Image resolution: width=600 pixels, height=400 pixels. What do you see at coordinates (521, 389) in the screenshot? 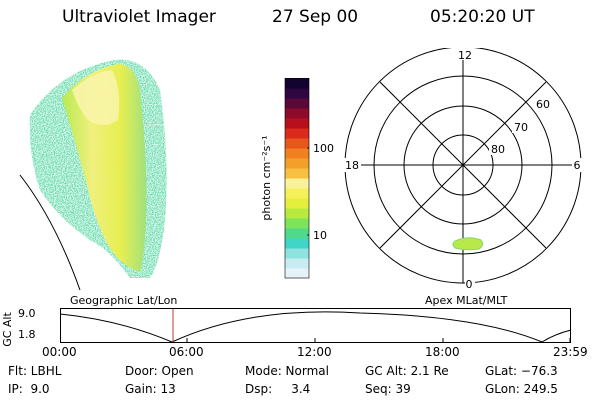
I see `status-glon: GLon: 249.5` at bounding box center [521, 389].